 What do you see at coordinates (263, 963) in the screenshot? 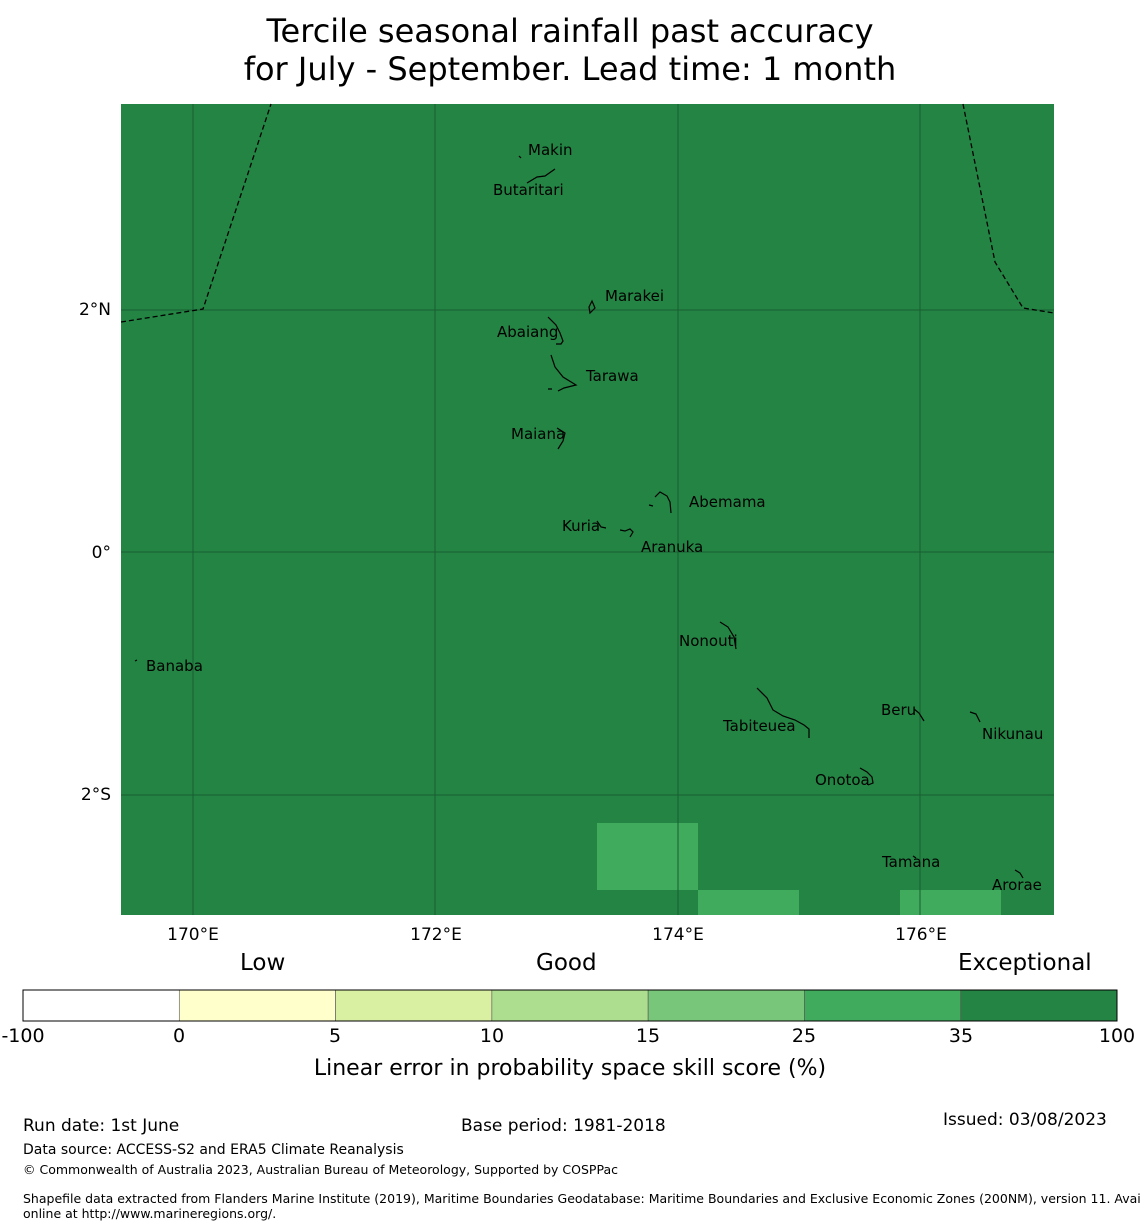
I see `colorbar-category-low: Low` at bounding box center [263, 963].